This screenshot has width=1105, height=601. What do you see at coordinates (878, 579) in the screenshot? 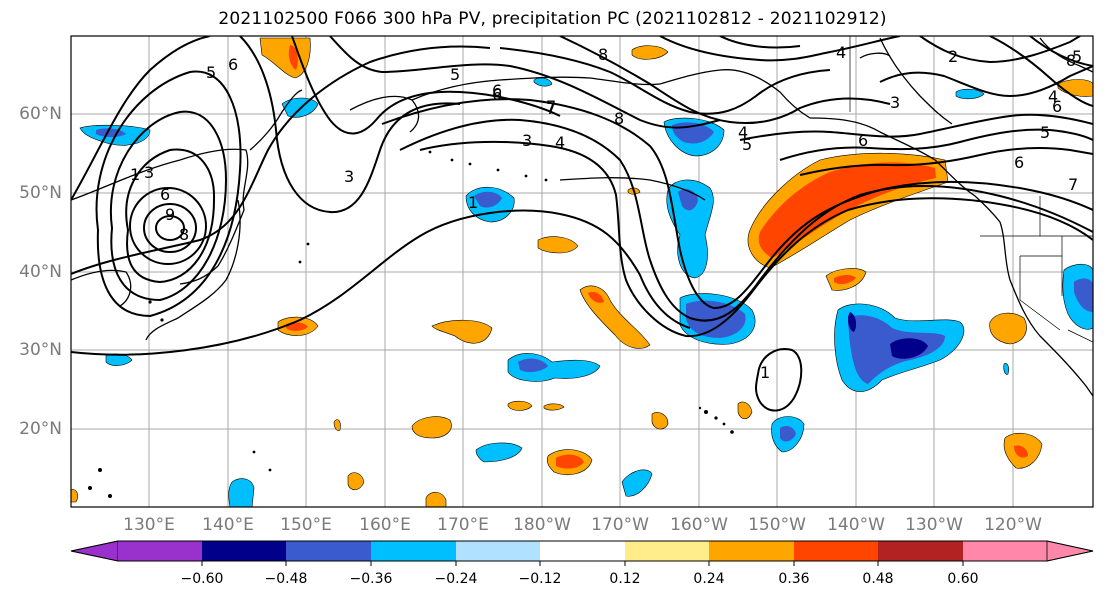
I see `colorbar-tick-label: 0.48` at bounding box center [878, 579].